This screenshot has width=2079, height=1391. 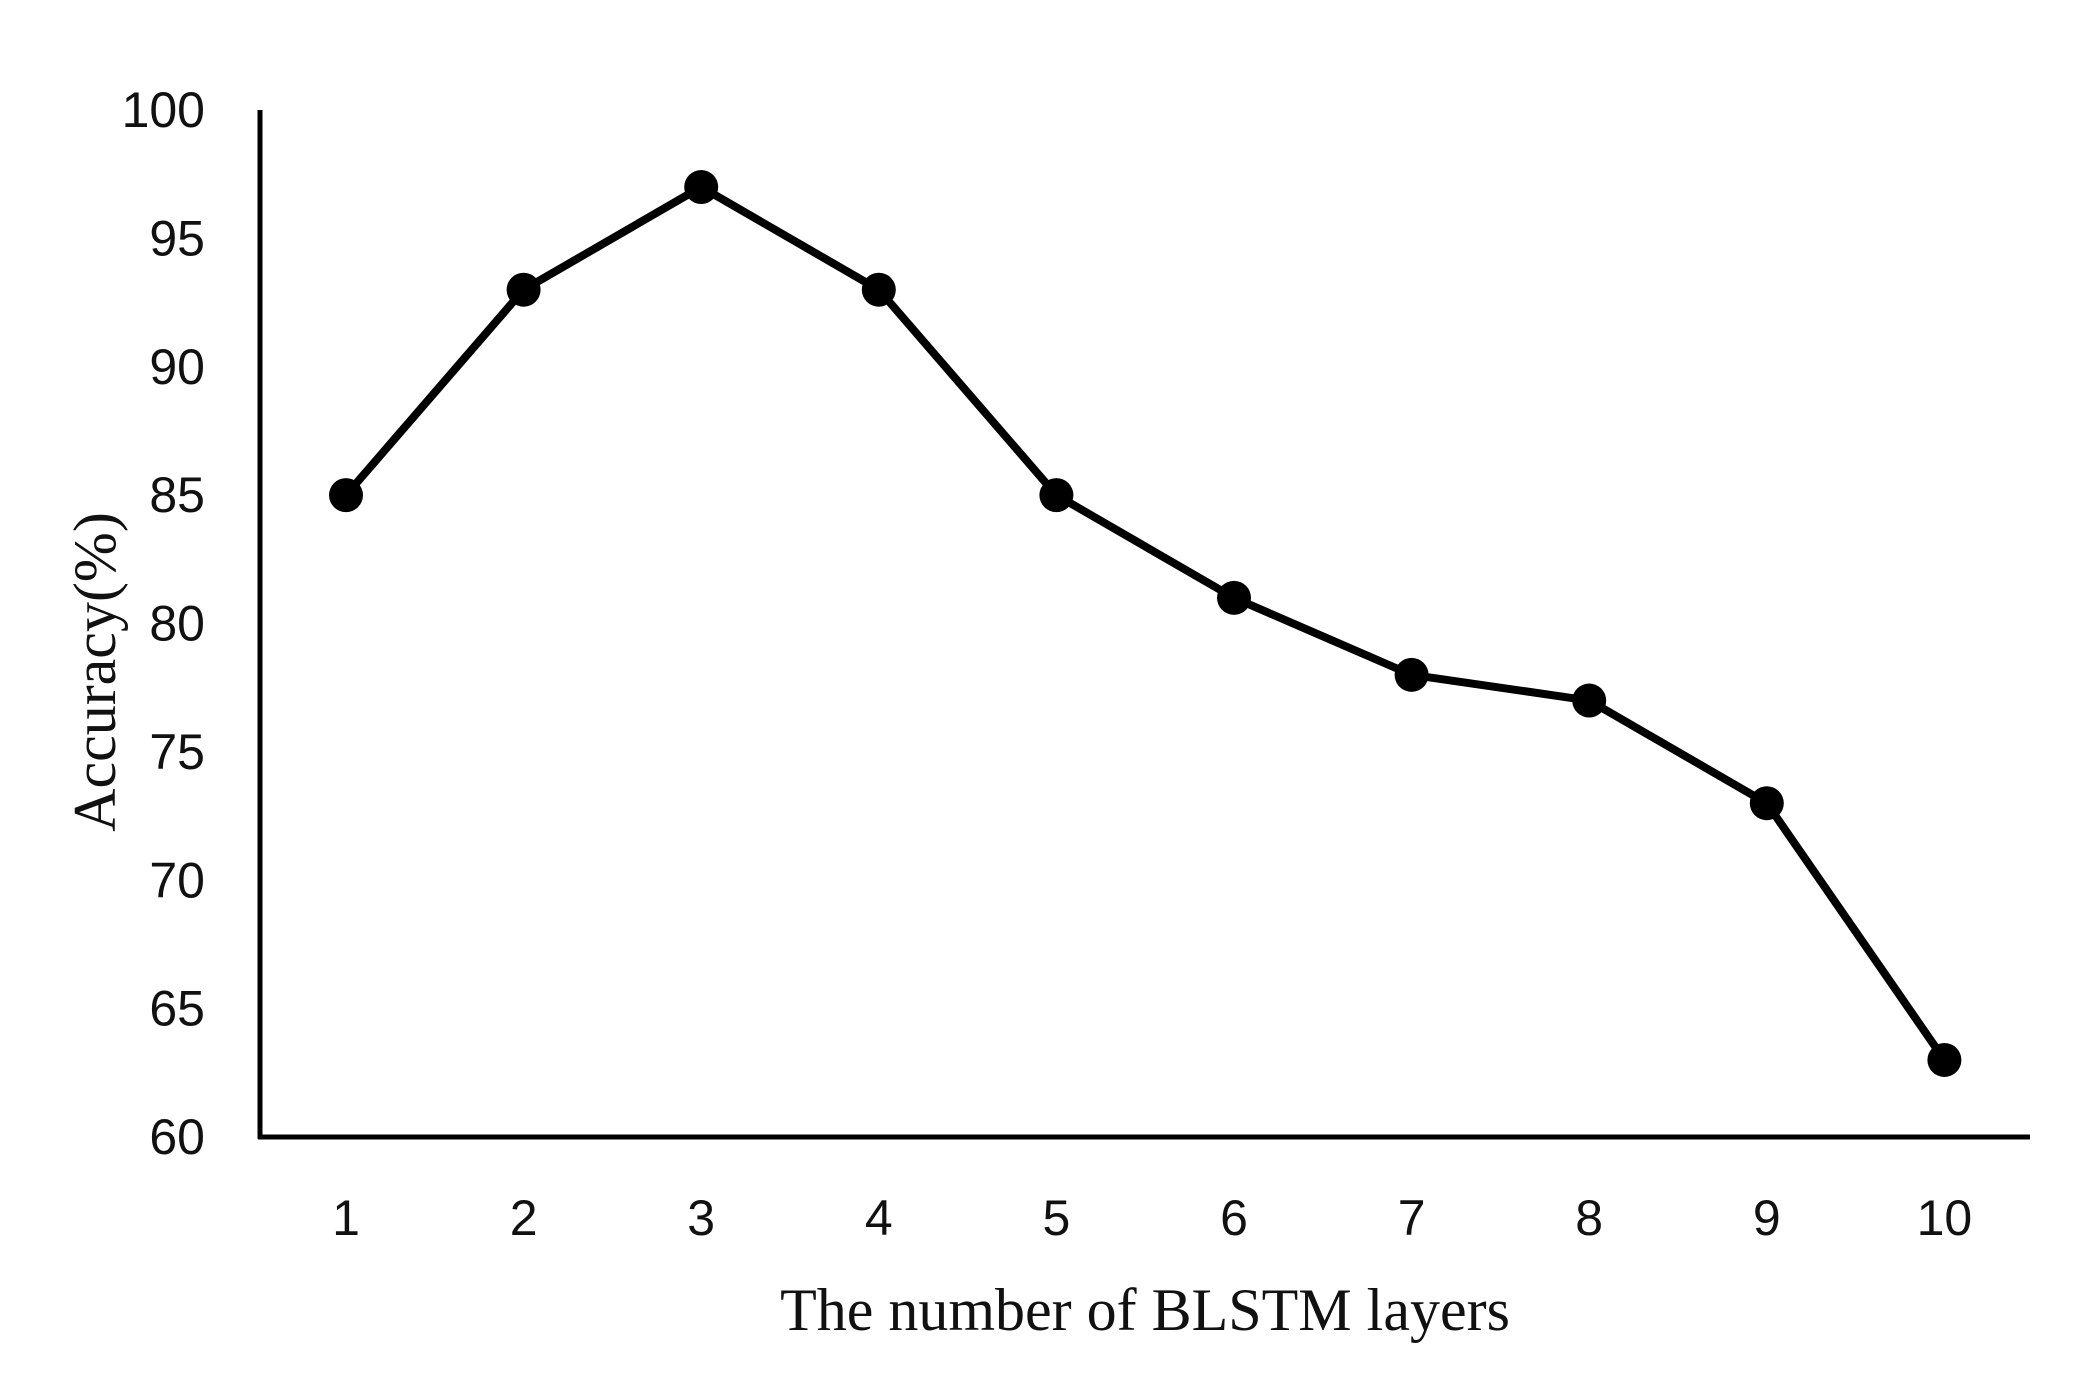 I want to click on x-tick-label: 4, so click(x=879, y=1218).